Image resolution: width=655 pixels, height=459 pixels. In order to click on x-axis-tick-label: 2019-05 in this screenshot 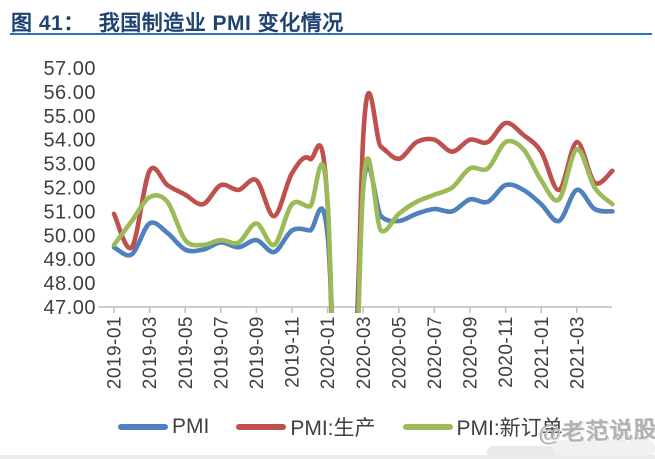, I will do `click(186, 352)`.